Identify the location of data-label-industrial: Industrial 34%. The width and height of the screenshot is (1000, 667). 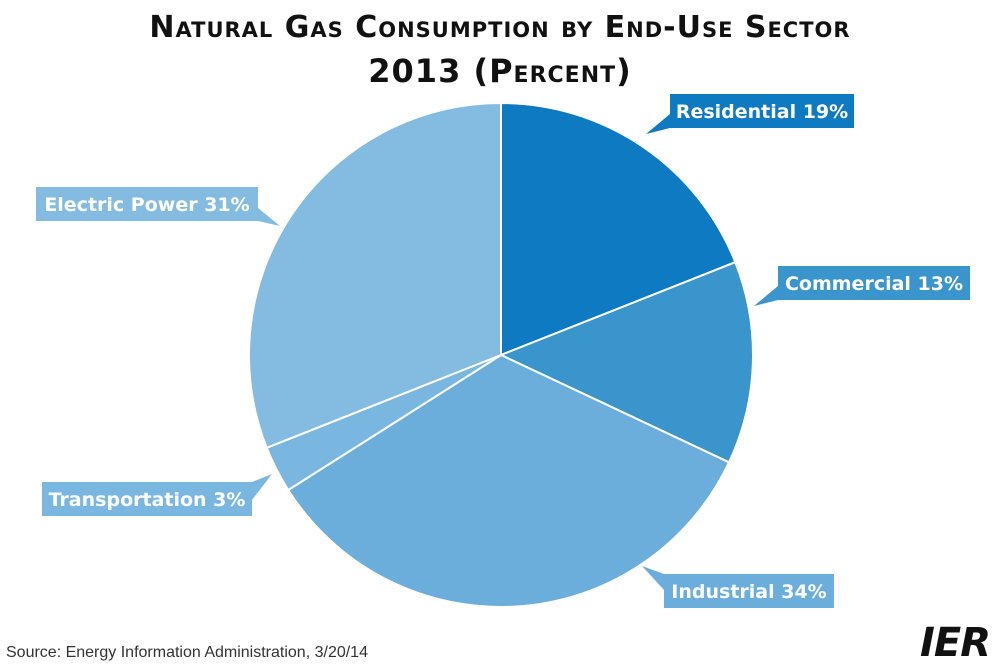
(738, 587).